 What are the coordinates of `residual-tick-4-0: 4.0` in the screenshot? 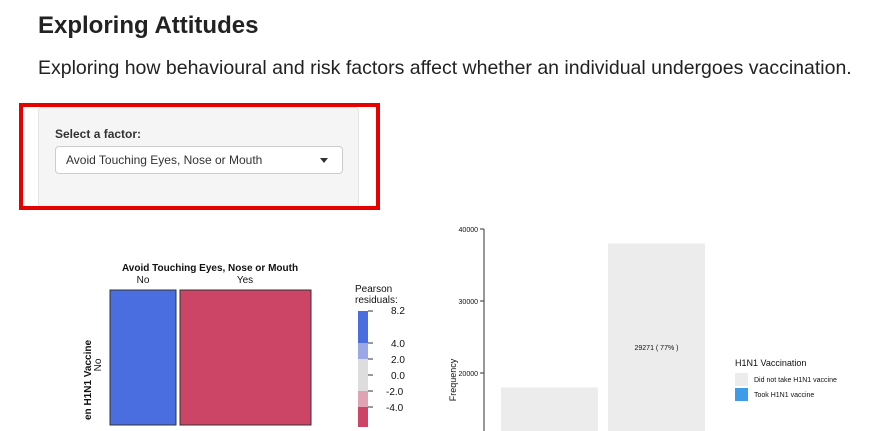 It's located at (398, 344).